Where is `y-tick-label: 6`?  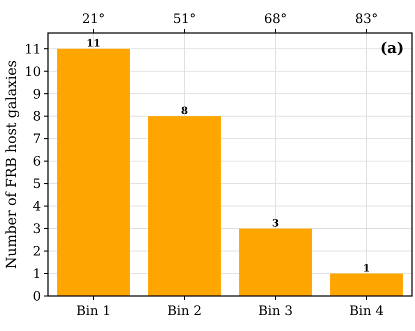
y-tick-label: 6 is located at coordinates (36, 162).